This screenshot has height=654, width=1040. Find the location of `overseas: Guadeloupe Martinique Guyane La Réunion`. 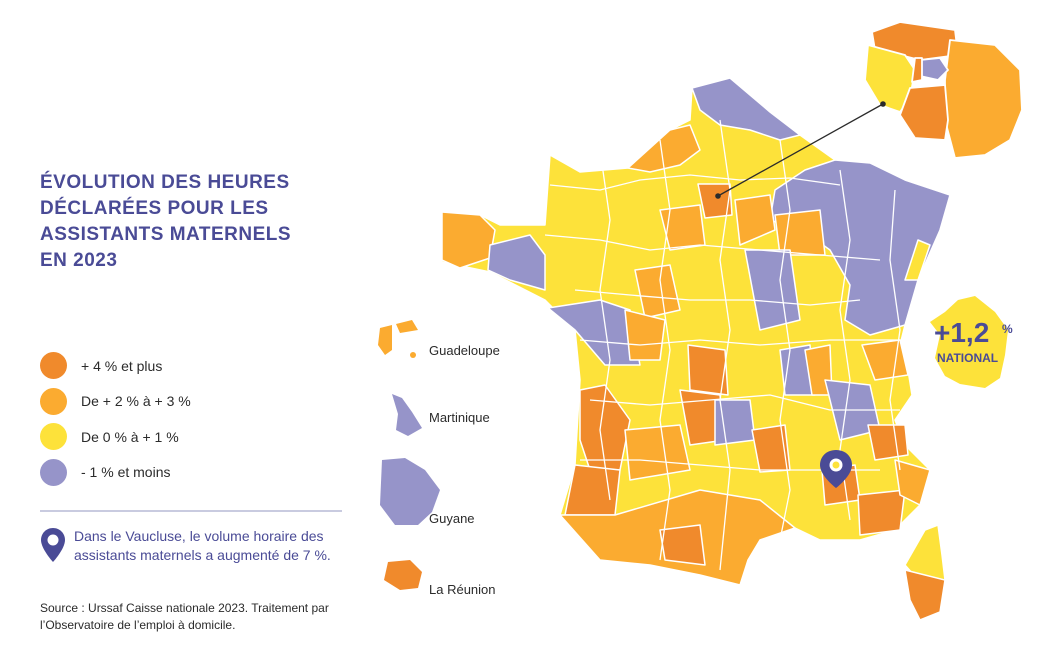

overseas: Guadeloupe Martinique Guyane La Réunion is located at coordinates (439, 458).